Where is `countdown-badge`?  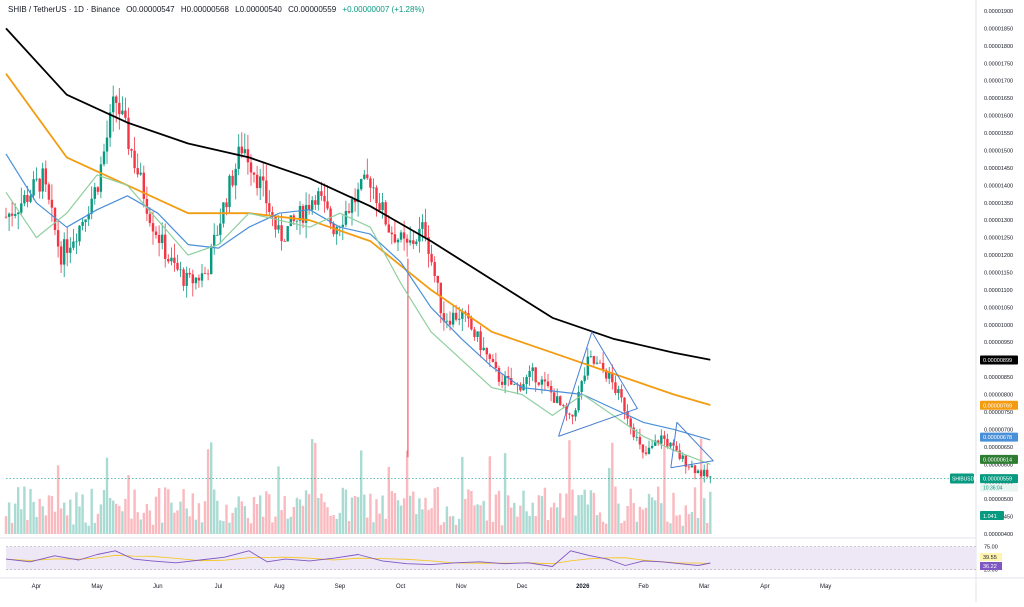 countdown-badge is located at coordinates (999, 487).